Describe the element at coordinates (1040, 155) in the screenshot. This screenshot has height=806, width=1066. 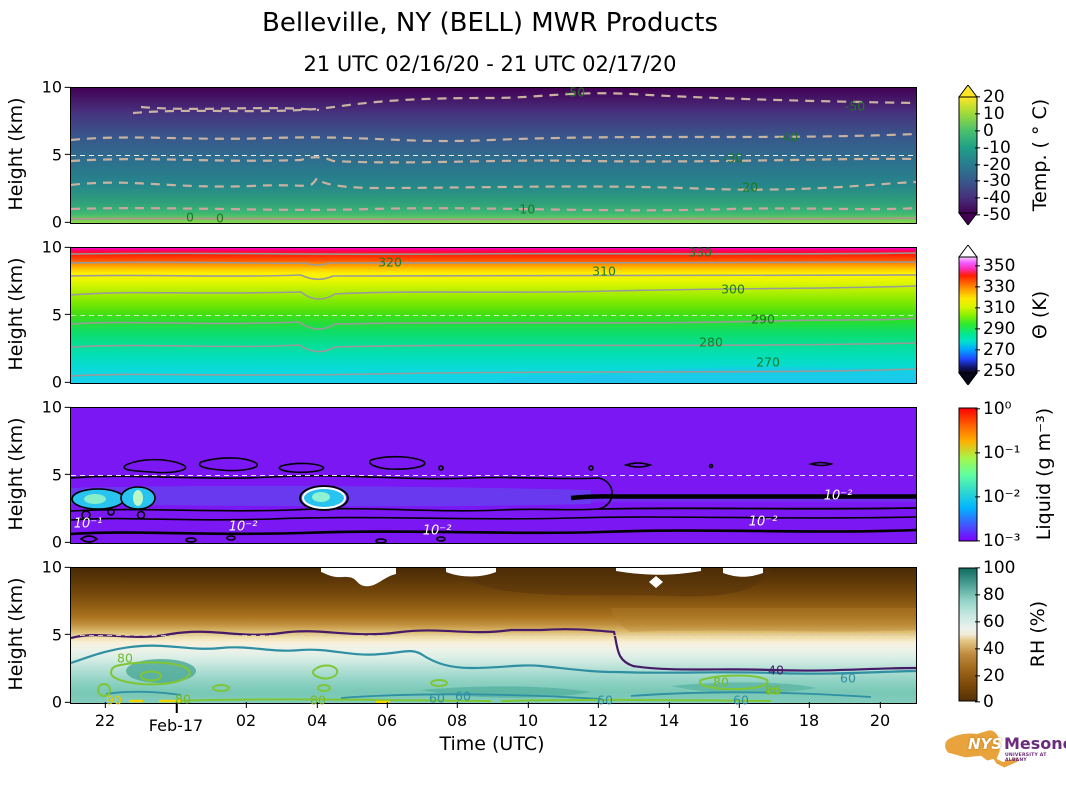
I see `colorbar-label-temperature: Temp. ( ° C)` at that location.